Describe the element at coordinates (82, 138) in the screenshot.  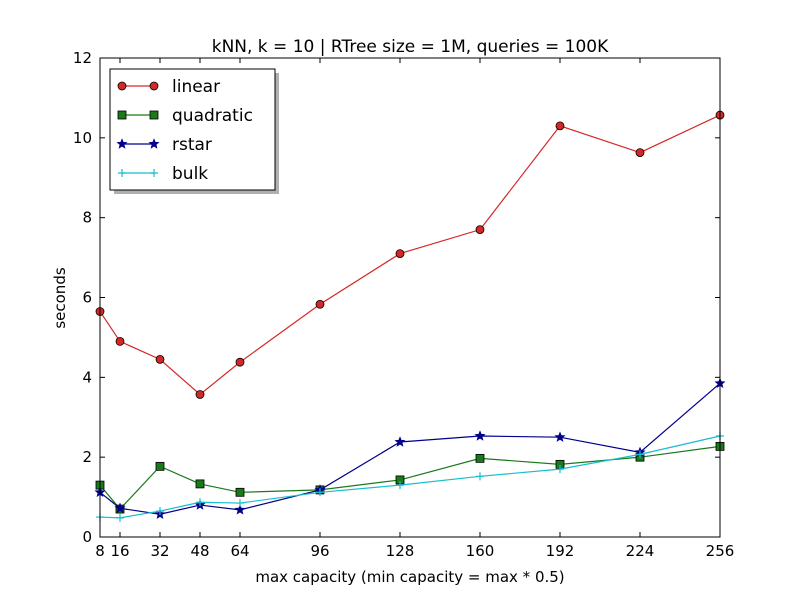
I see `y-tick-label: 10` at that location.